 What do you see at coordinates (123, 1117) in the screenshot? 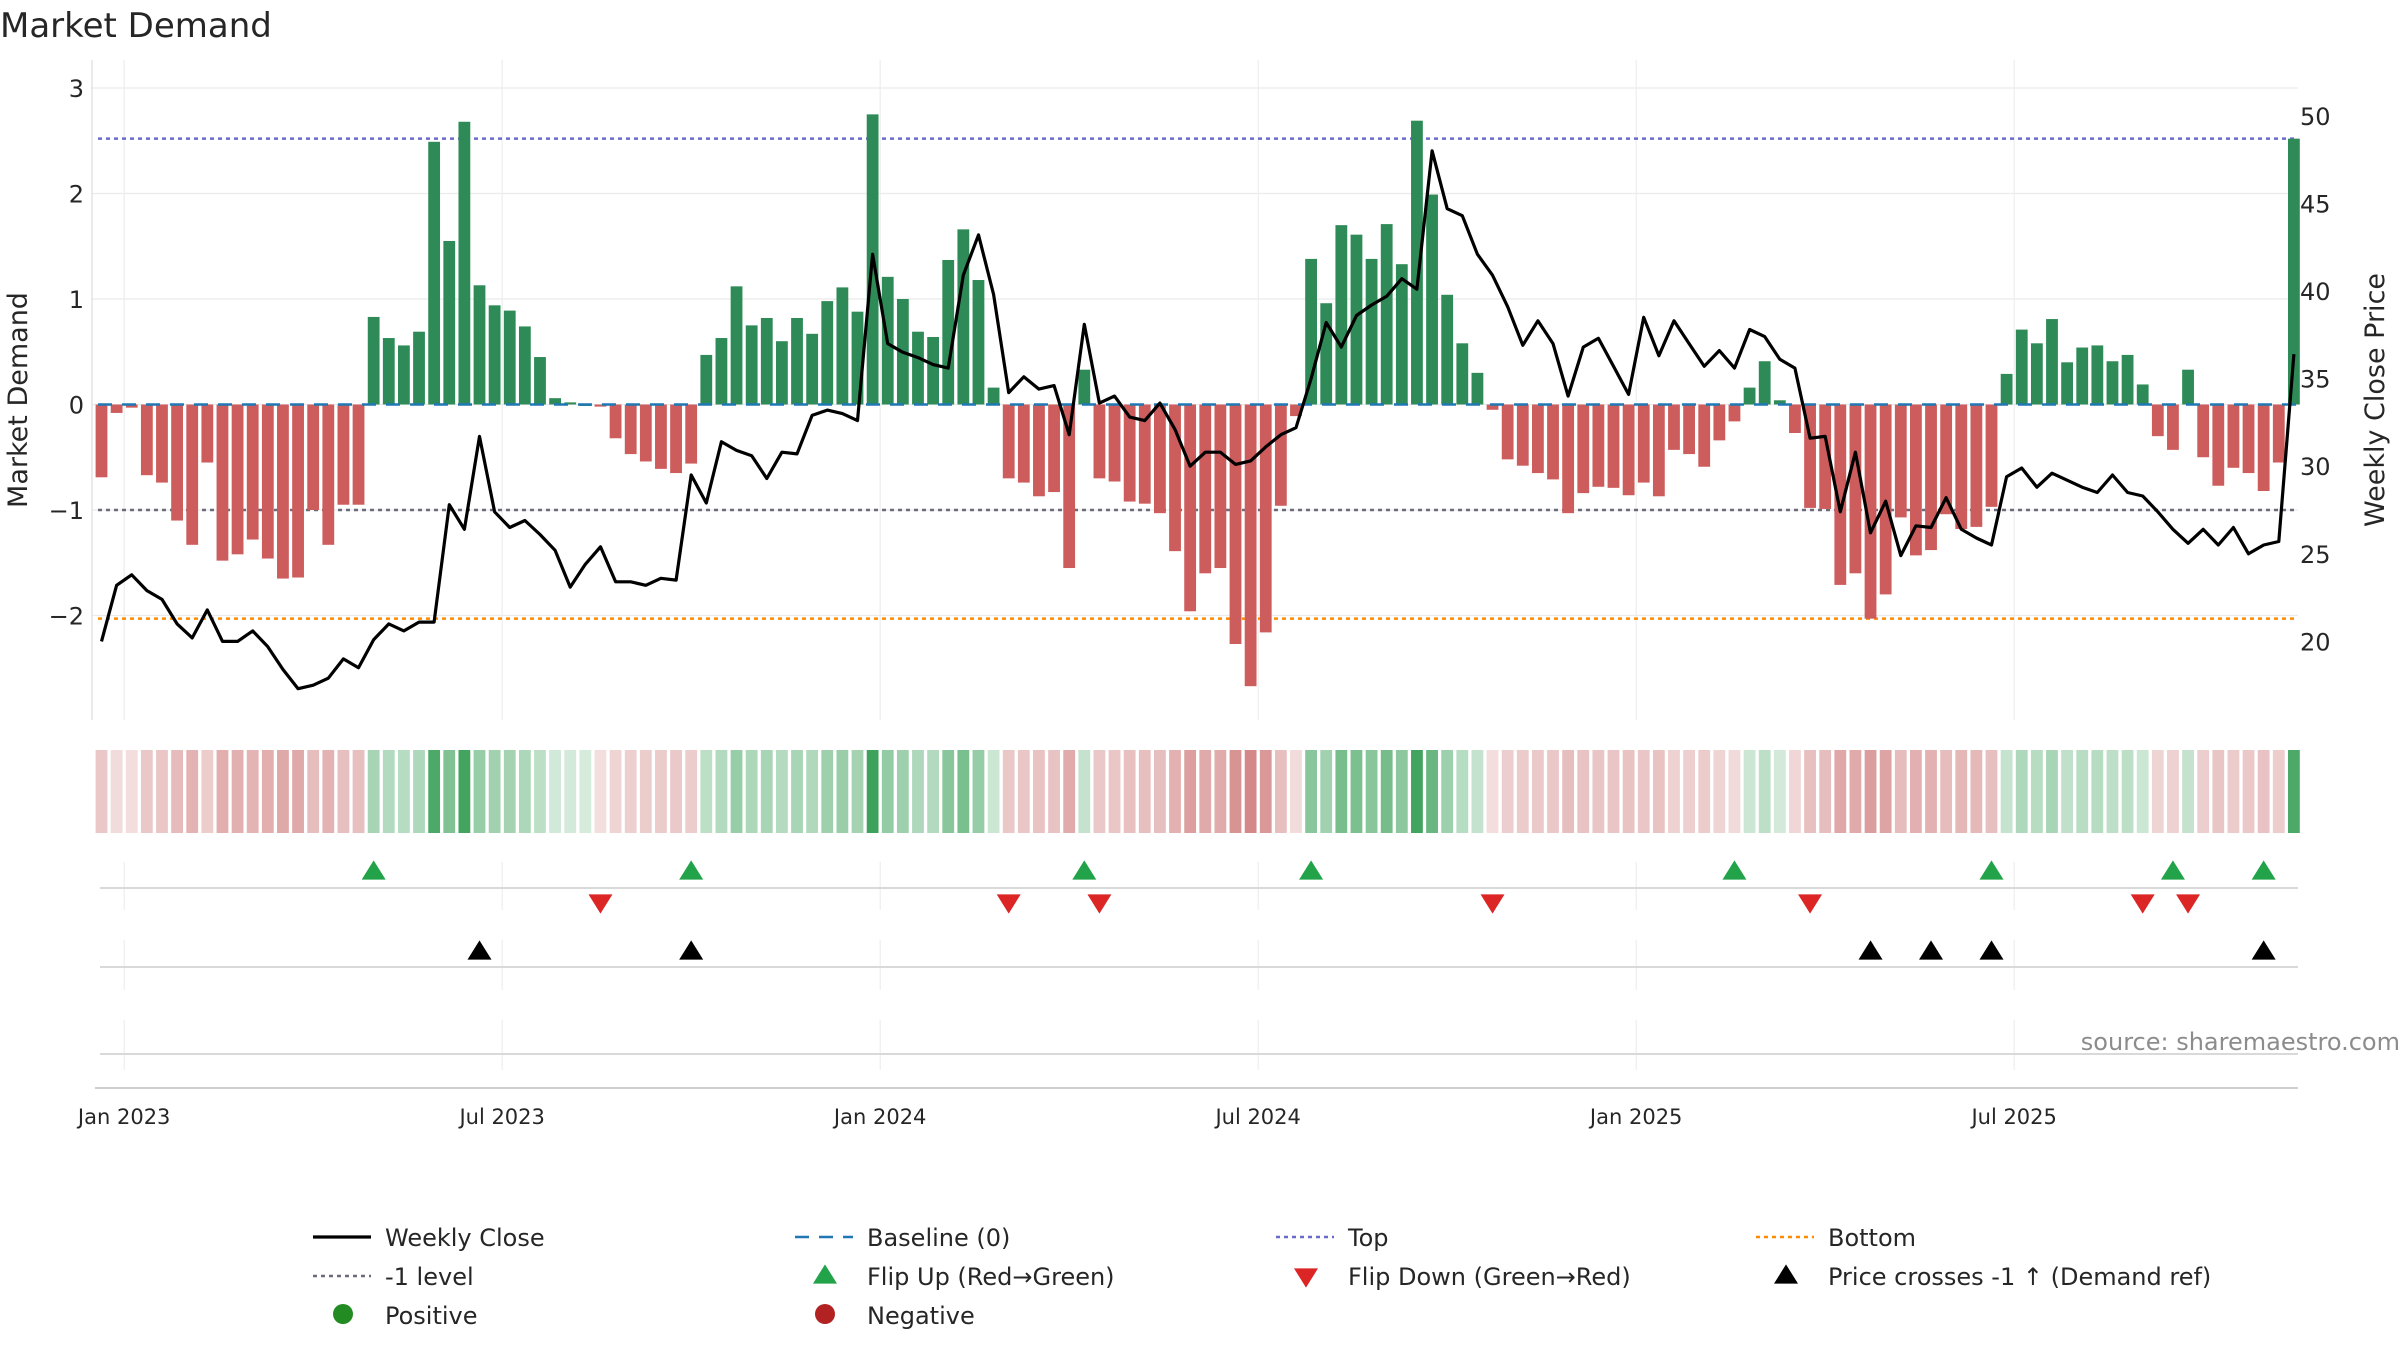
I see `x-tick-label: Jan 2023` at bounding box center [123, 1117].